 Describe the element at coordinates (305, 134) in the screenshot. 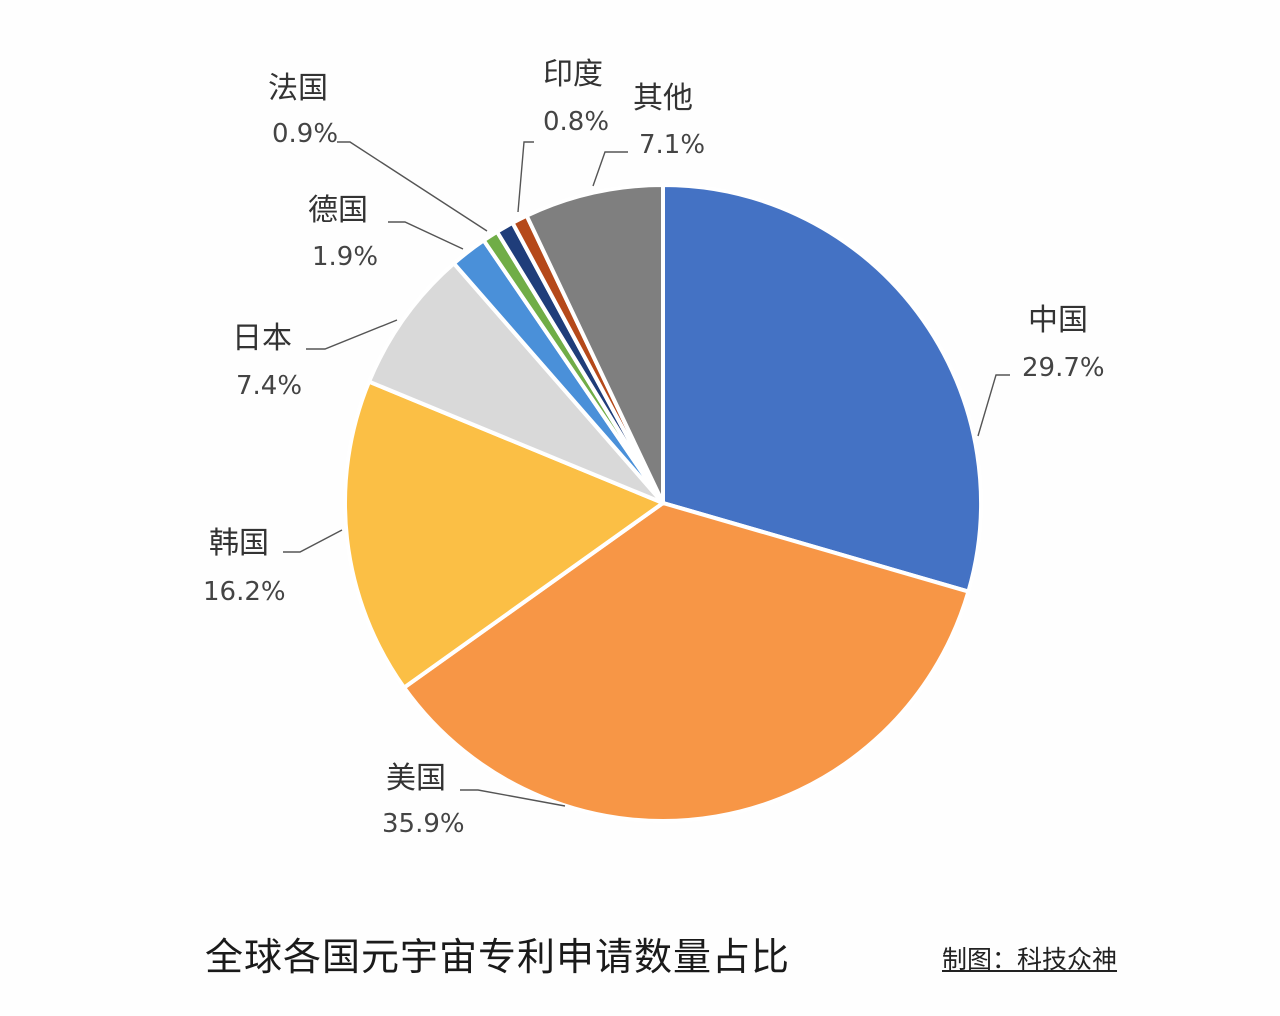

I see `slice-percent-label: 0.9%` at that location.